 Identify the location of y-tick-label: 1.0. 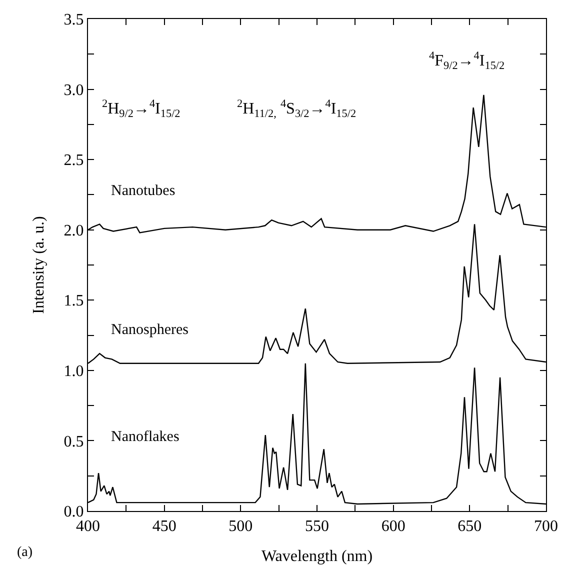
(74, 371).